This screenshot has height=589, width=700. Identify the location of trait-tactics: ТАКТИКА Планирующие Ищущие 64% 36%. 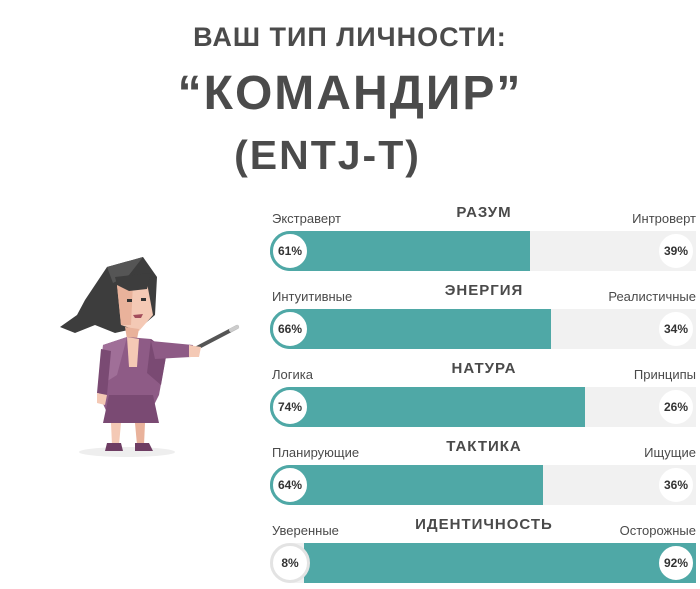
(484, 474).